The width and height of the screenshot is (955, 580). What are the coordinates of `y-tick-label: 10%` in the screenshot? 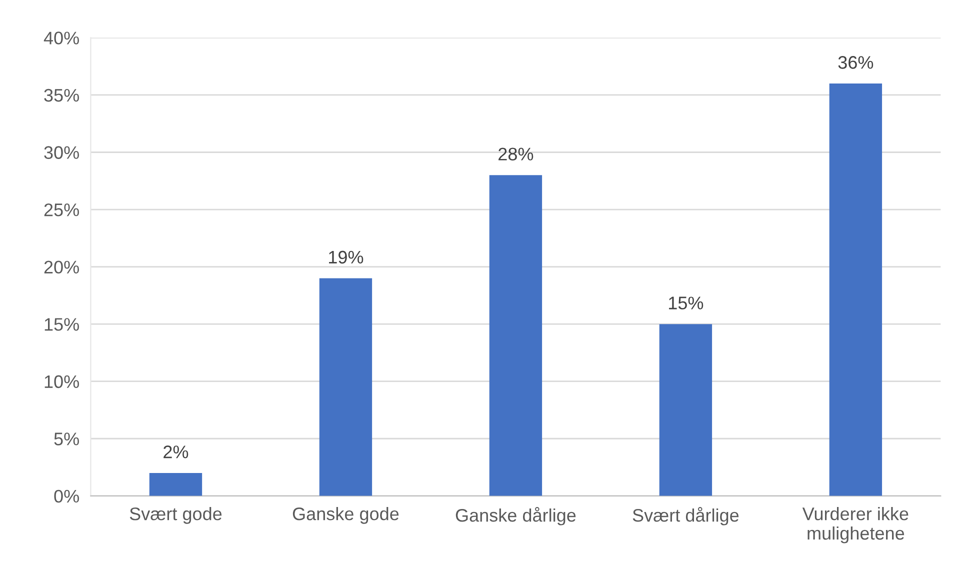 It's located at (61, 381).